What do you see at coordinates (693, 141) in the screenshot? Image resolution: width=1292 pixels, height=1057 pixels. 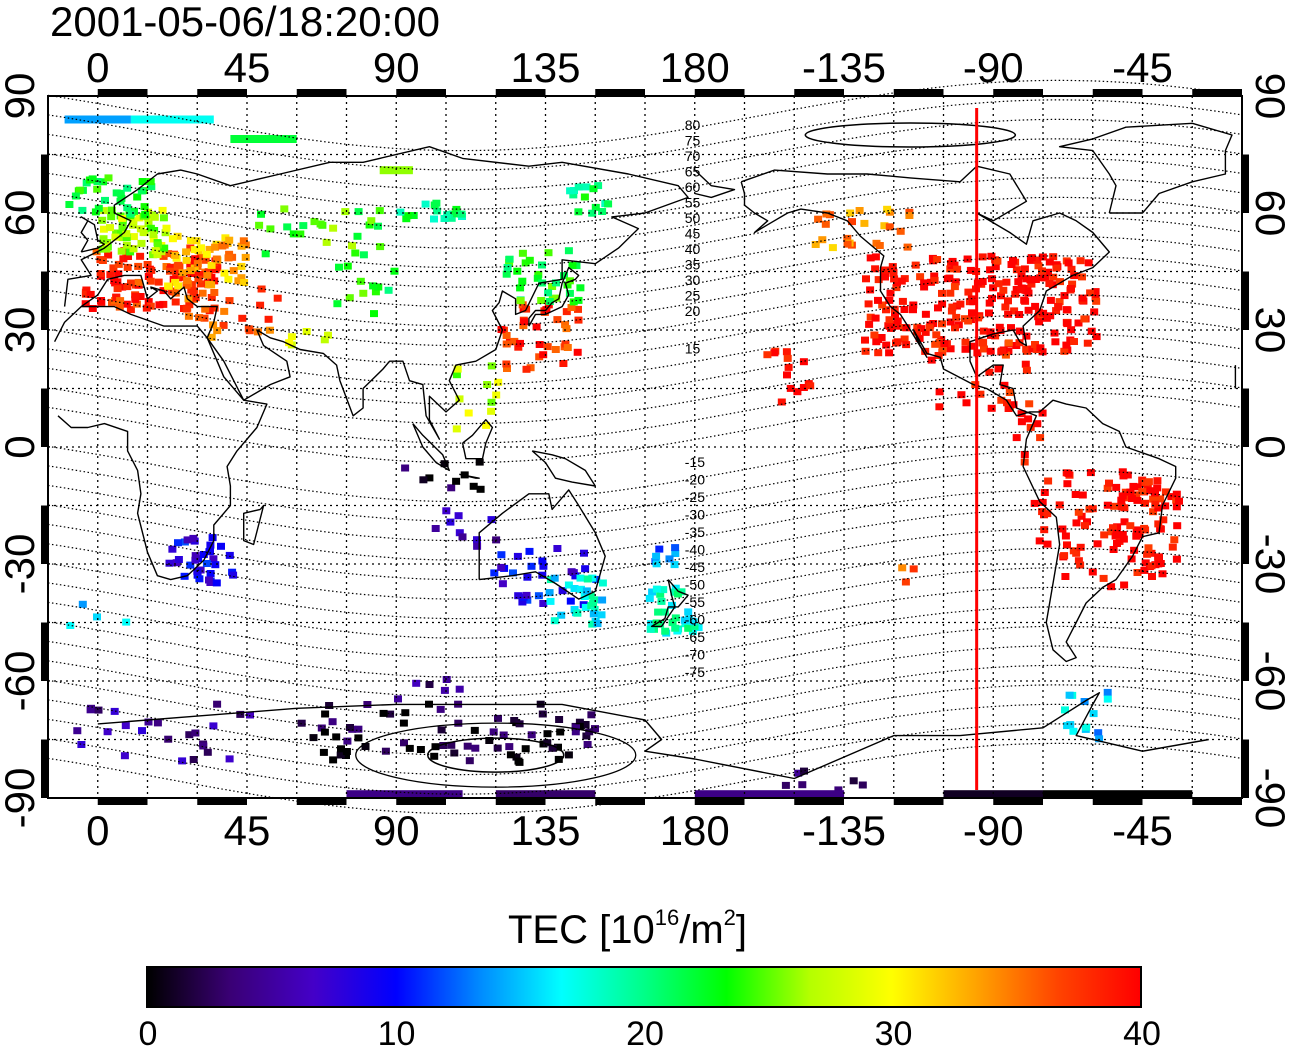 I see `contour-value-label: 75` at bounding box center [693, 141].